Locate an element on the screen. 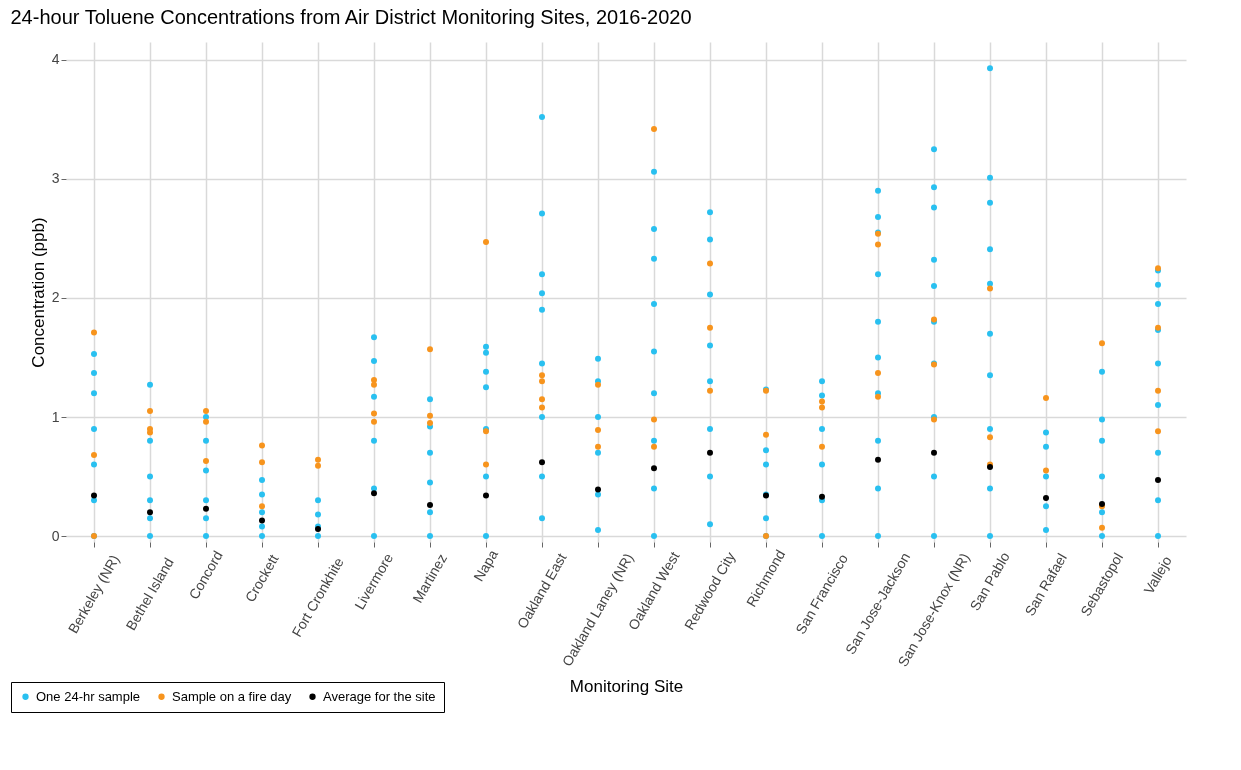 The width and height of the screenshot is (1241, 770). legend-label: One 24-hr sample is located at coordinates (88, 696).